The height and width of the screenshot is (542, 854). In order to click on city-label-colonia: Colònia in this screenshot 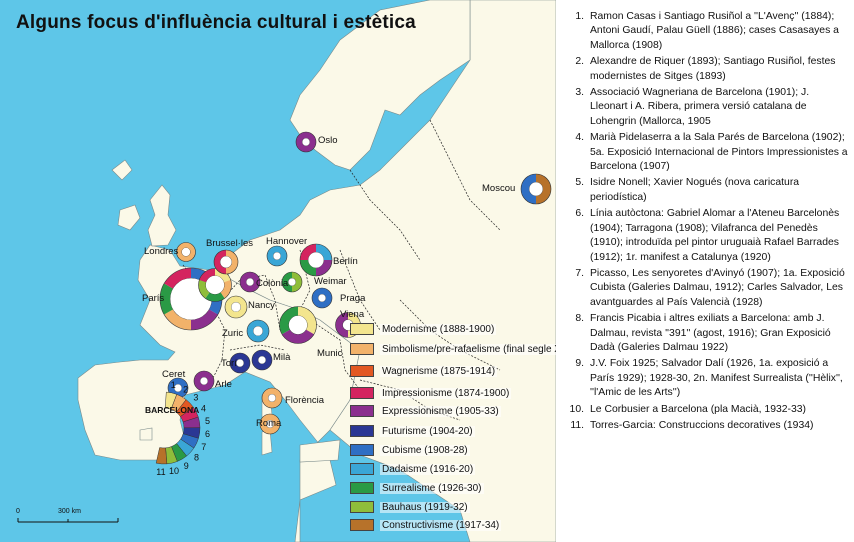, I will do `click(272, 283)`.